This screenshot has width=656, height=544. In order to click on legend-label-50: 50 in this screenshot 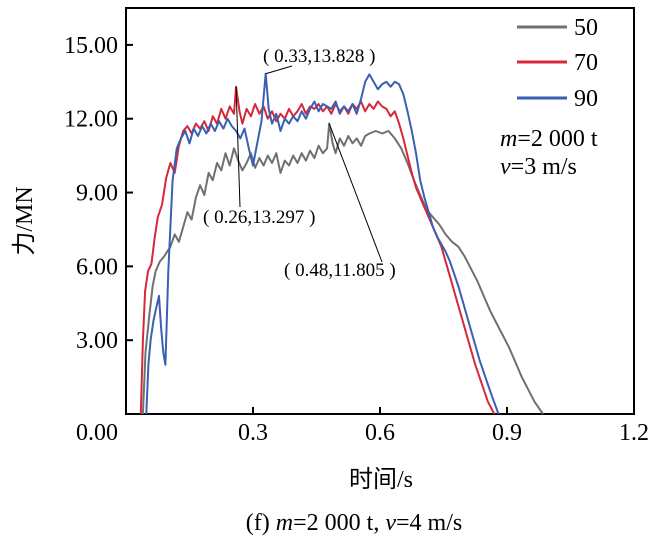, I will do `click(586, 28)`.